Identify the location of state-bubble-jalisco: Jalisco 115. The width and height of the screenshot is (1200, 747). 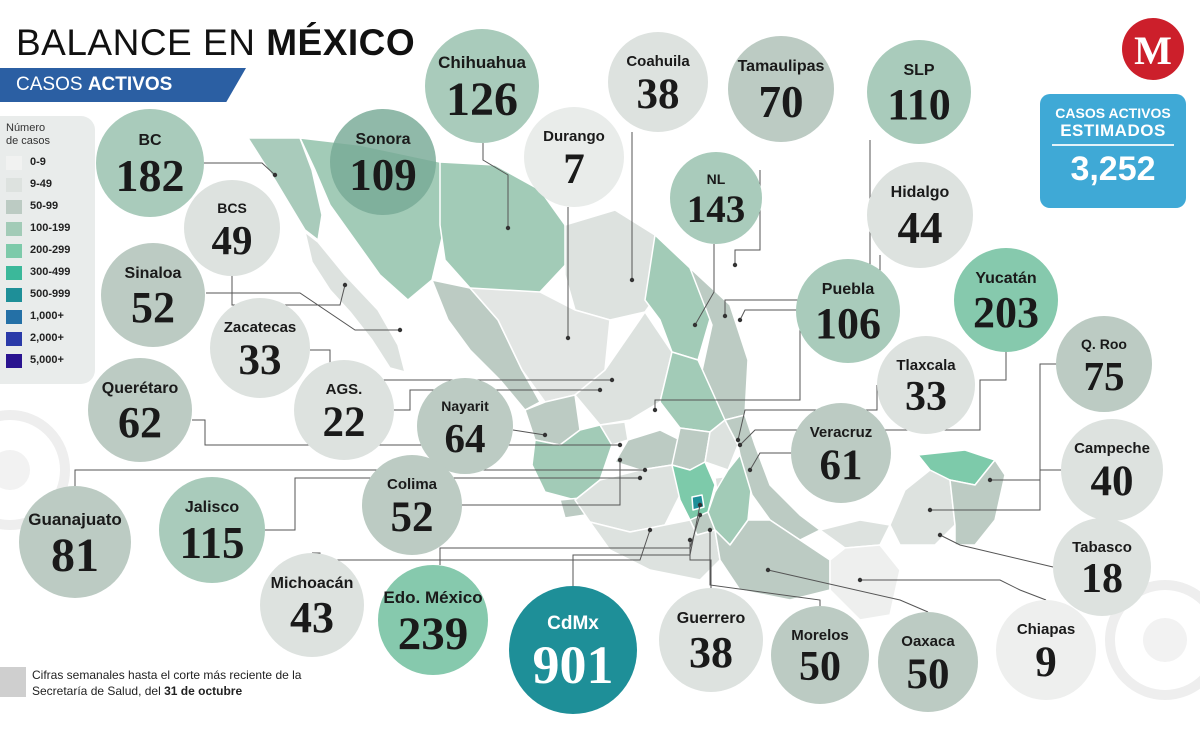
(212, 530).